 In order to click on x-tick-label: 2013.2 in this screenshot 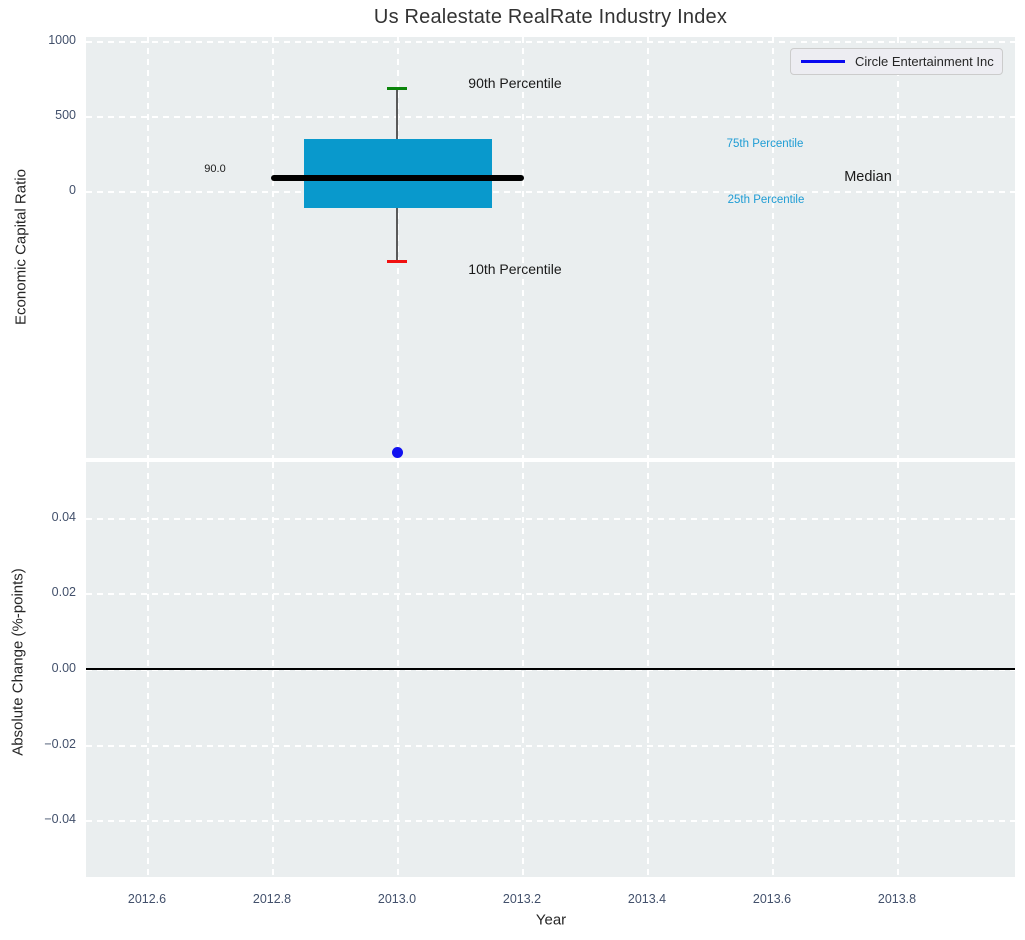, I will do `click(522, 899)`.